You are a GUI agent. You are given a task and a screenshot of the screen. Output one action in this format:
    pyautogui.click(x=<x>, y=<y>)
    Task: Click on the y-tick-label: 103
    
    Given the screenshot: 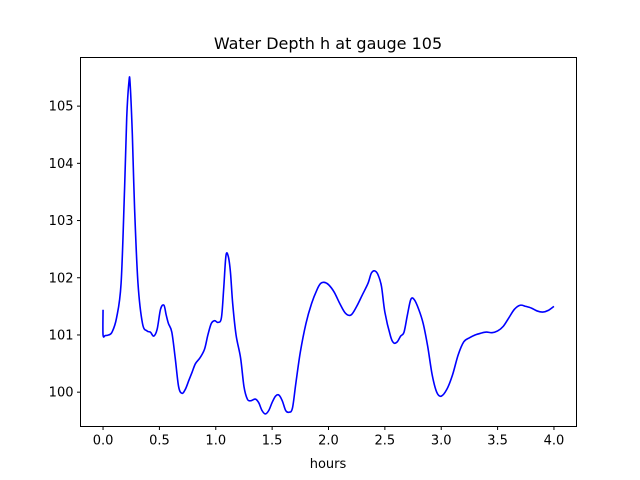 What is the action you would take?
    pyautogui.click(x=61, y=221)
    